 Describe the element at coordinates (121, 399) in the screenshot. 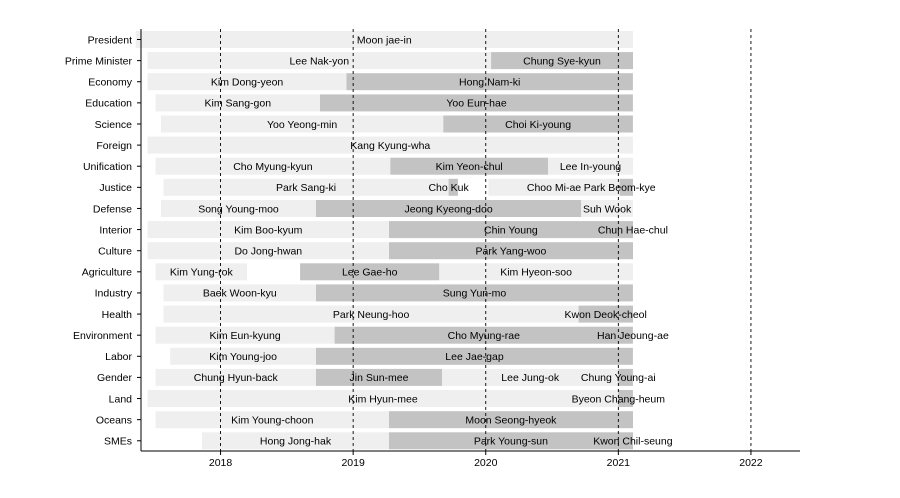

I see `category-label: Land` at that location.